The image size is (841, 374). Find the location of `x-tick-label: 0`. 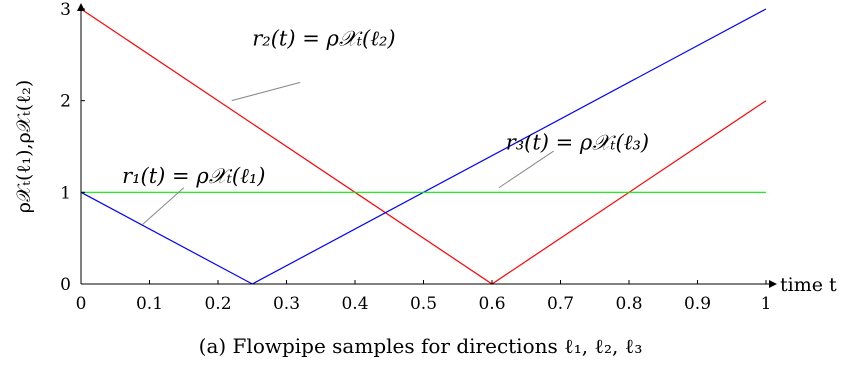

x-tick-label: 0 is located at coordinates (81, 304).